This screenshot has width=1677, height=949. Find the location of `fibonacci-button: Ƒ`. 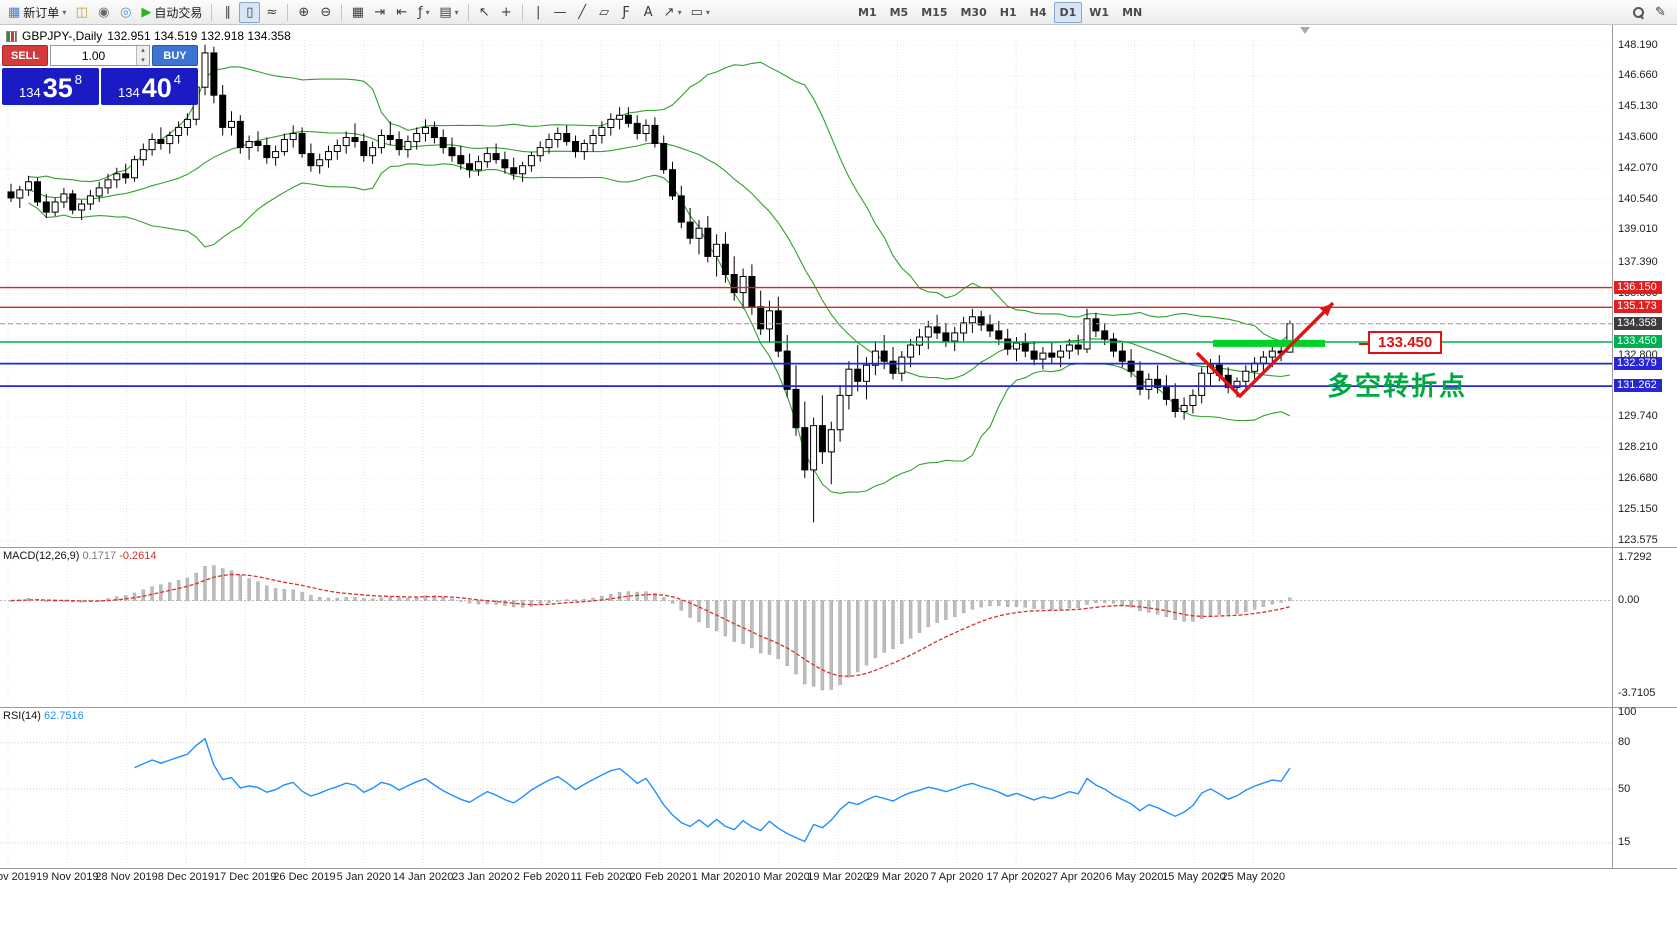

fibonacci-button: Ƒ is located at coordinates (626, 12).